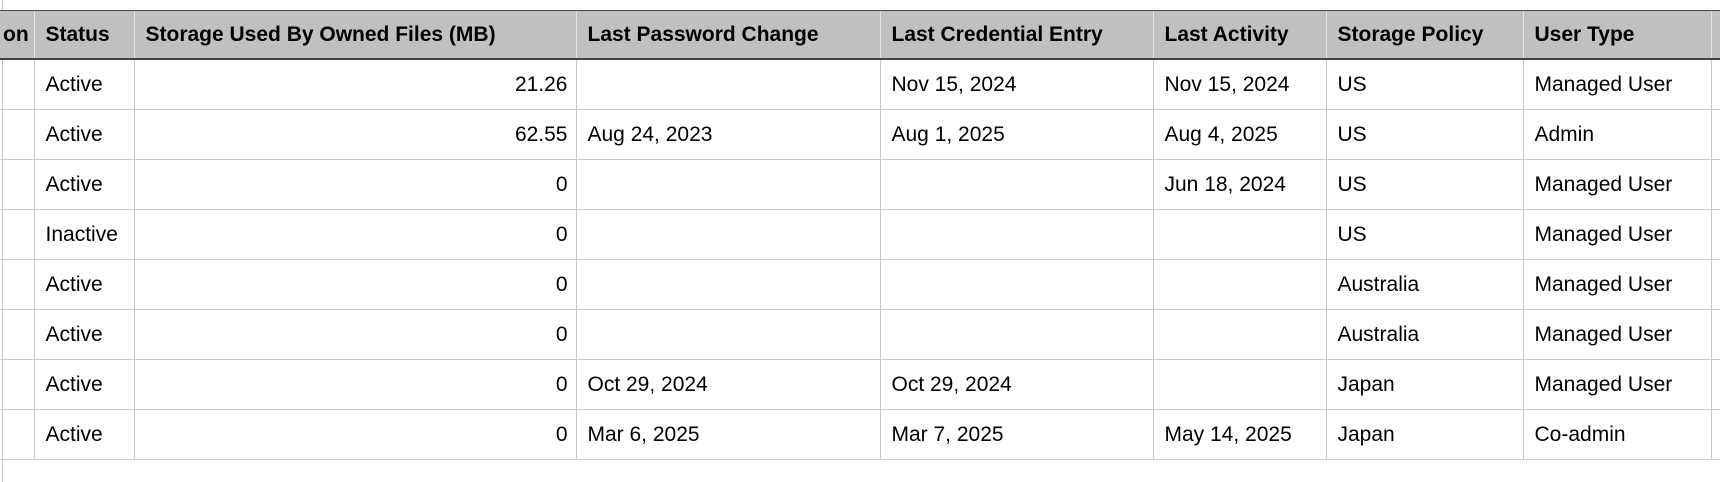 The image size is (1720, 482). I want to click on cell-status: Inactive, so click(84, 234).